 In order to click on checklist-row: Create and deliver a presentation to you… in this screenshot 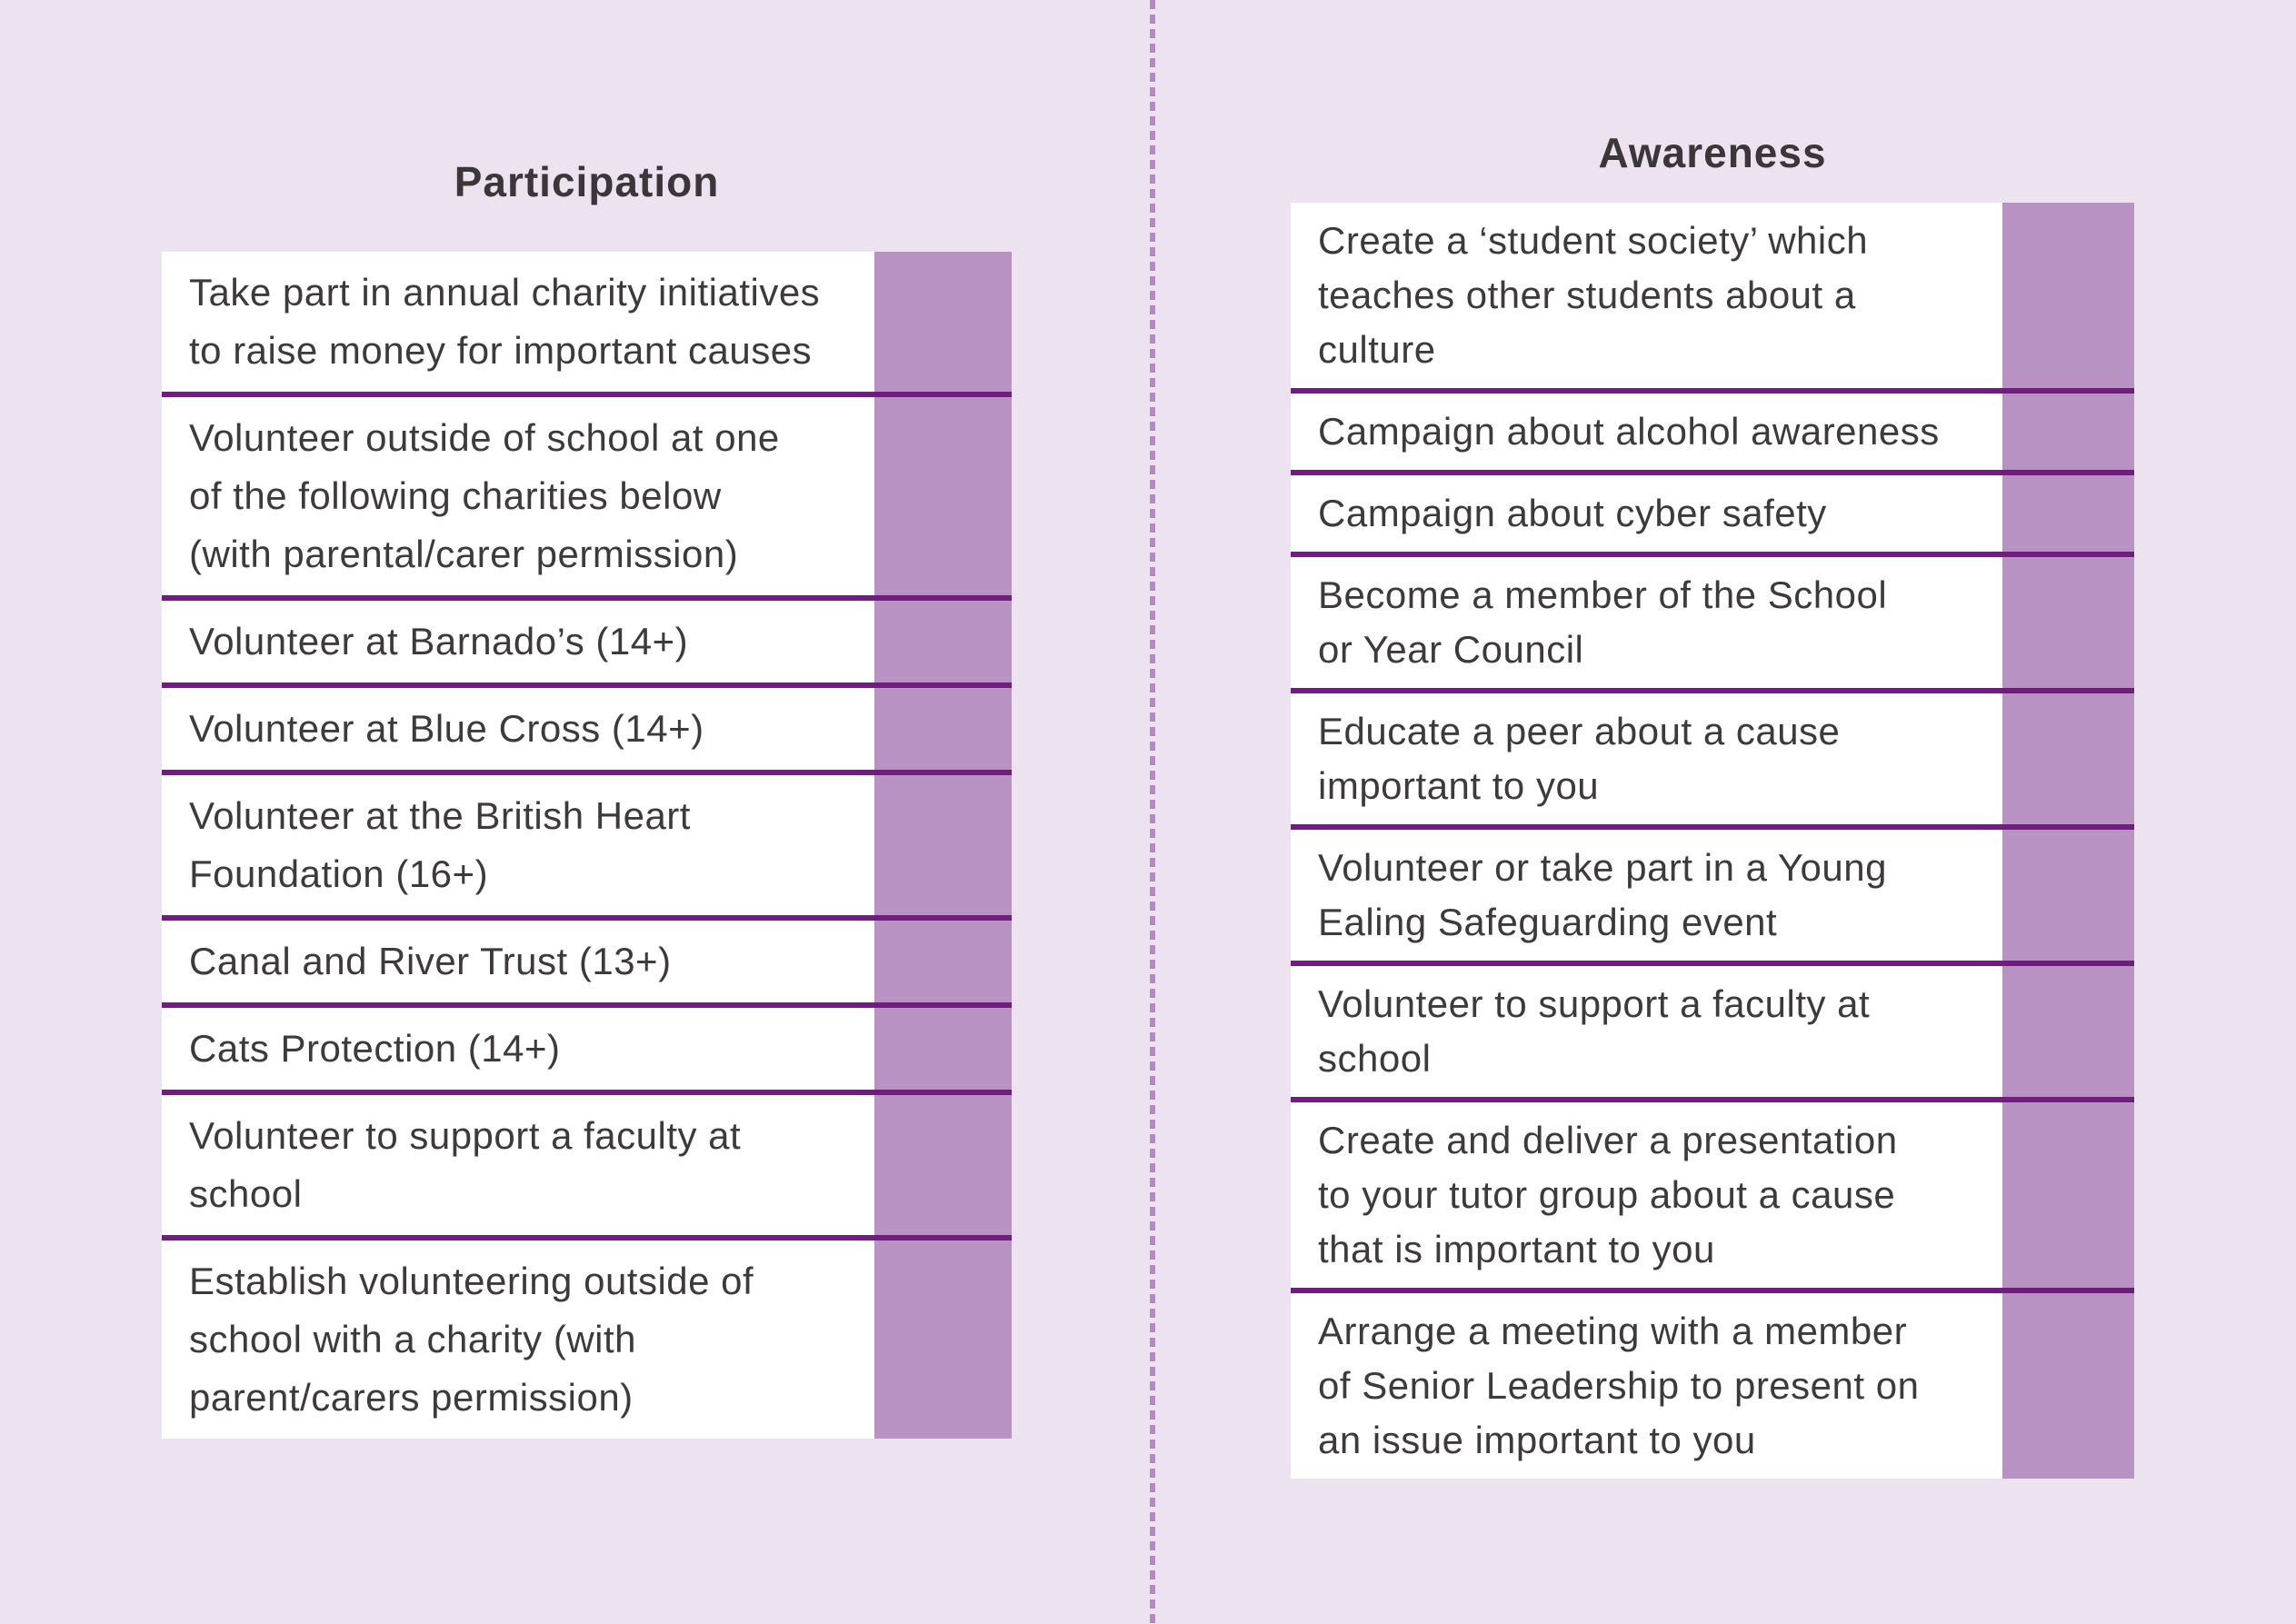, I will do `click(1712, 1197)`.